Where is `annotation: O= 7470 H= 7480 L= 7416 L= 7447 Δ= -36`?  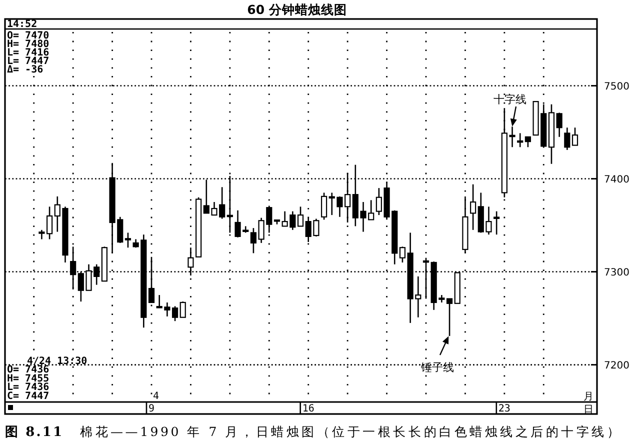 annotation: O= 7470 H= 7480 L= 7416 L= 7447 Δ= -36 is located at coordinates (28, 53).